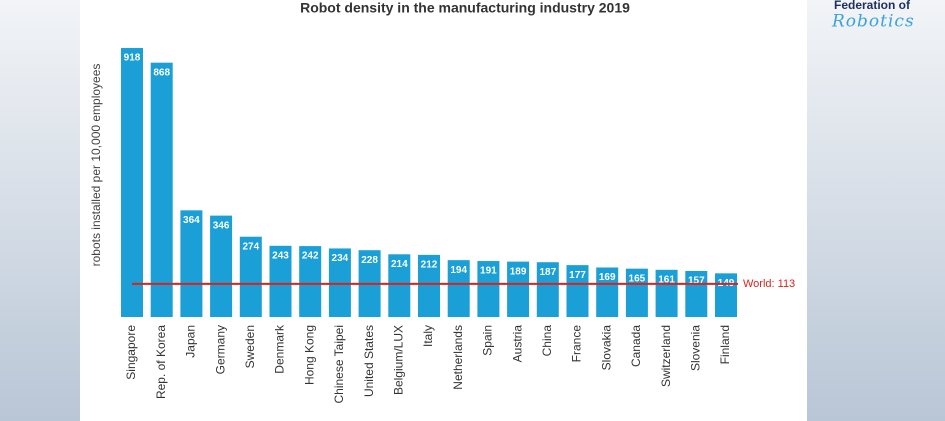 This screenshot has height=421, width=945. Describe the element at coordinates (458, 270) in the screenshot. I see `value-label: 194` at that location.